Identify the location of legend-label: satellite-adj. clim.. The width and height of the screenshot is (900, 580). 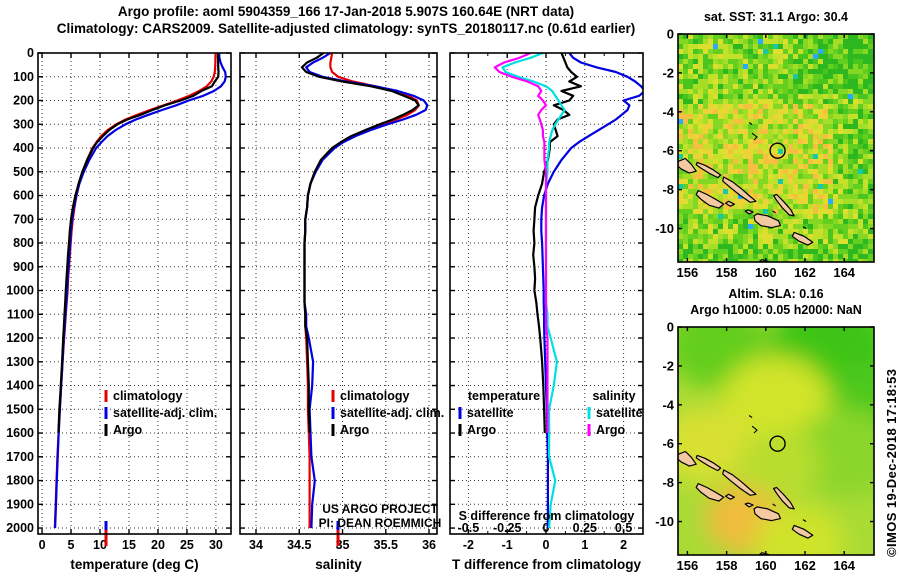
(392, 413).